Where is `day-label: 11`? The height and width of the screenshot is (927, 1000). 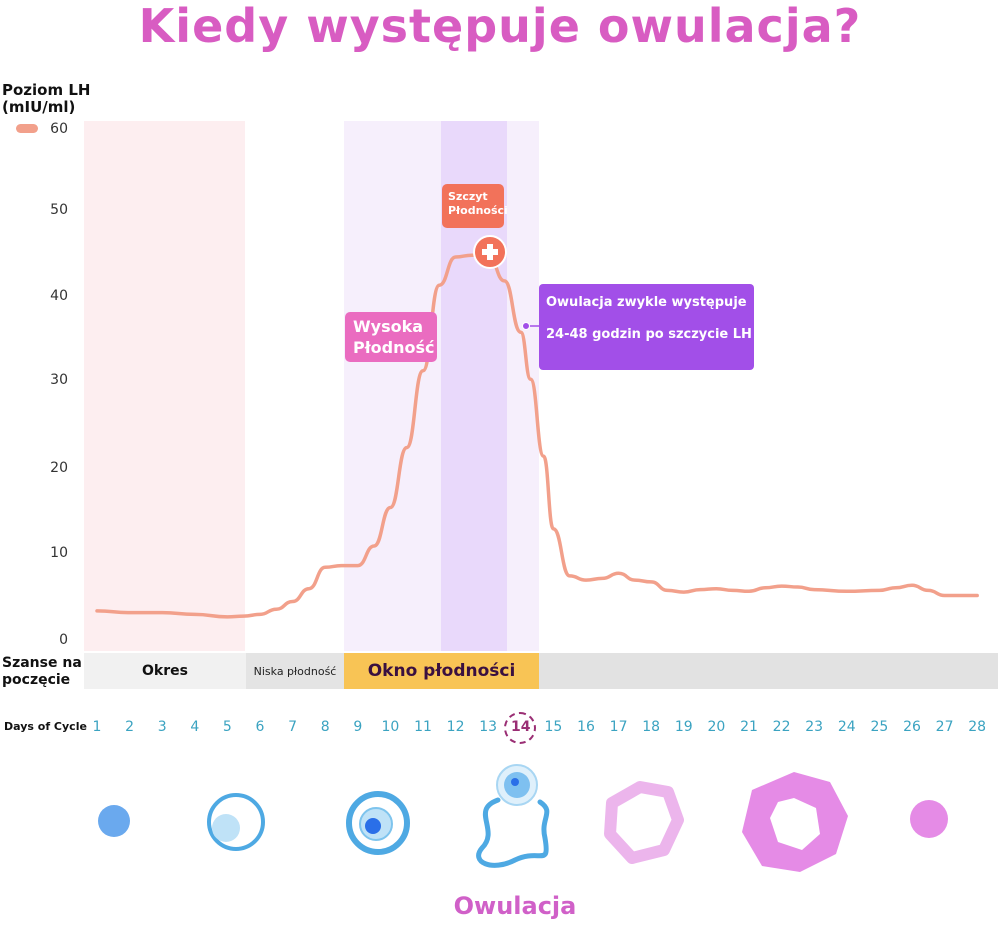
day-label: 11 is located at coordinates (423, 727).